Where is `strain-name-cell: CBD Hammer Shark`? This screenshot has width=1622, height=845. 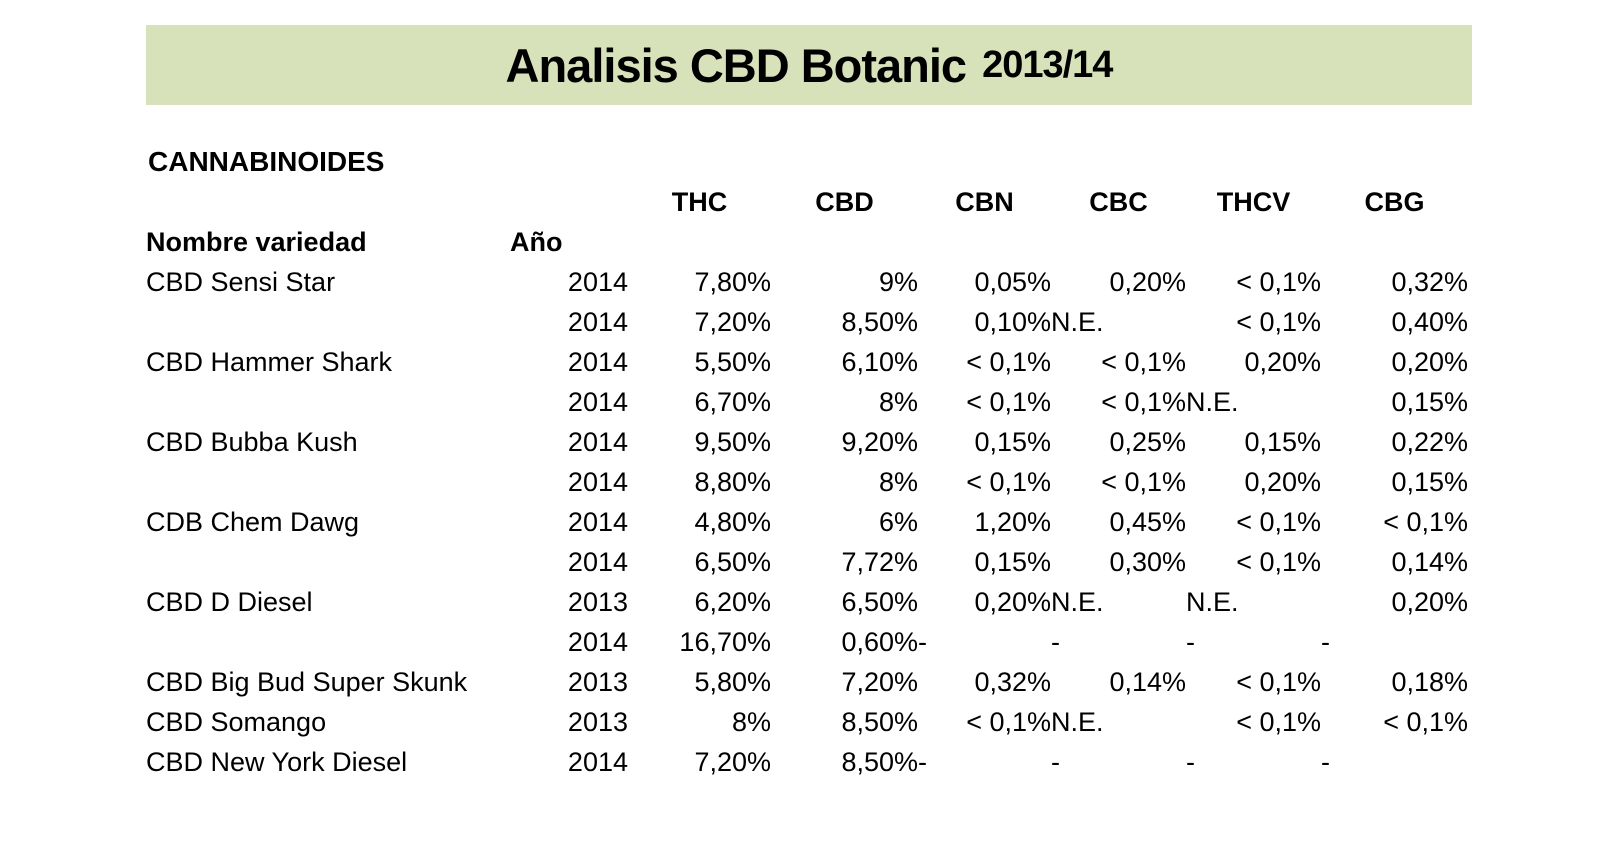 strain-name-cell: CBD Hammer Shark is located at coordinates (269, 361).